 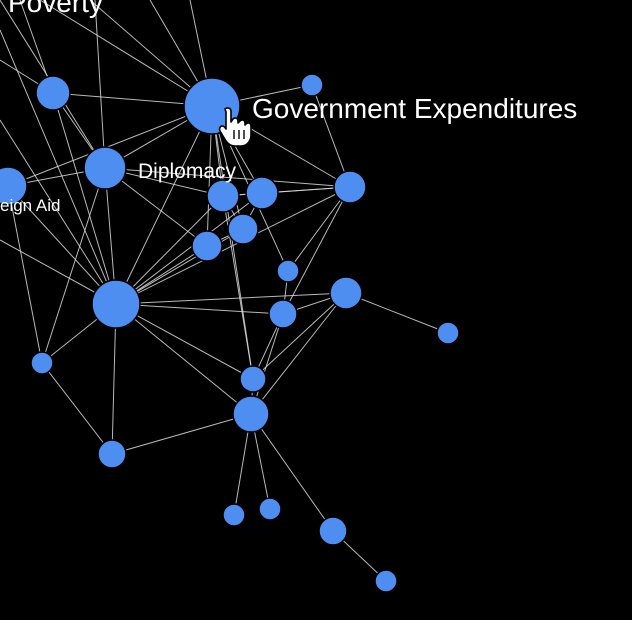 What do you see at coordinates (184, 341) in the screenshot?
I see `edge-node-center-low-hub-large` at bounding box center [184, 341].